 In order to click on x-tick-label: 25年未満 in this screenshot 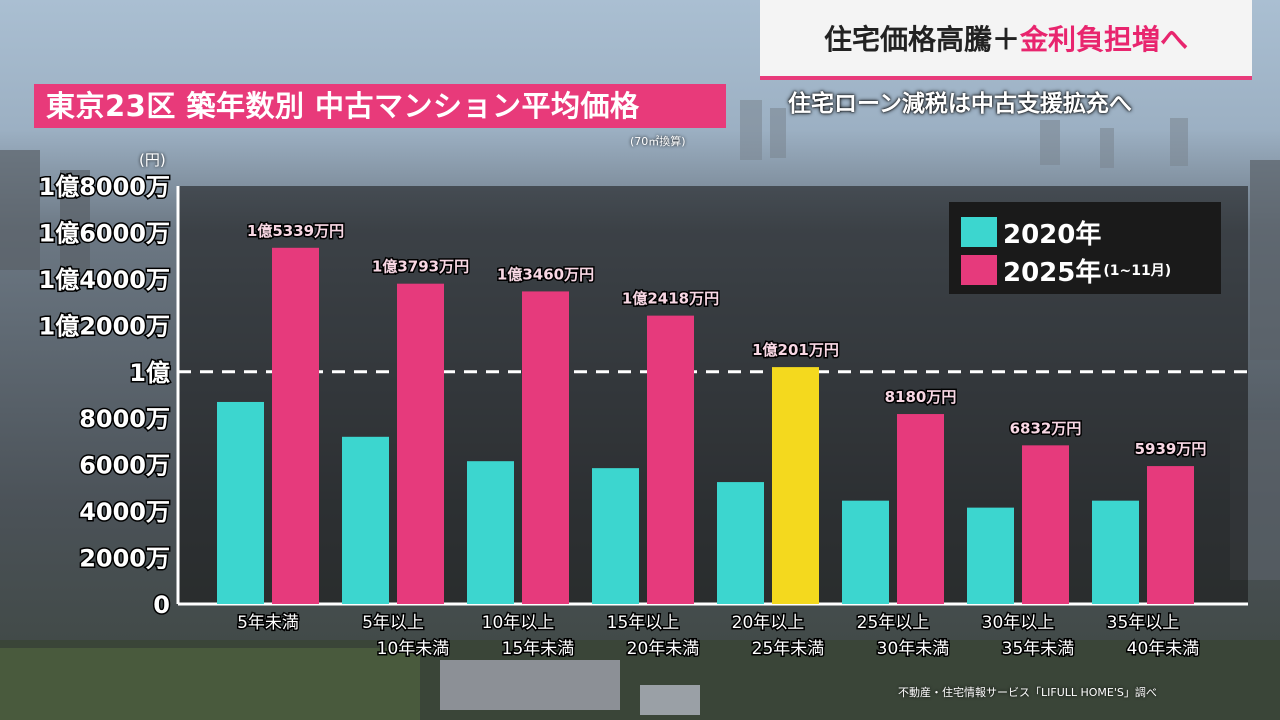, I will do `click(788, 649)`.